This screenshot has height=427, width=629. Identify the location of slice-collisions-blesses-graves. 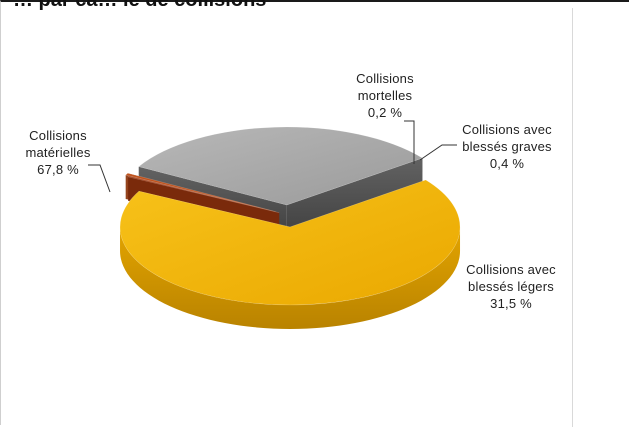
(200, 192).